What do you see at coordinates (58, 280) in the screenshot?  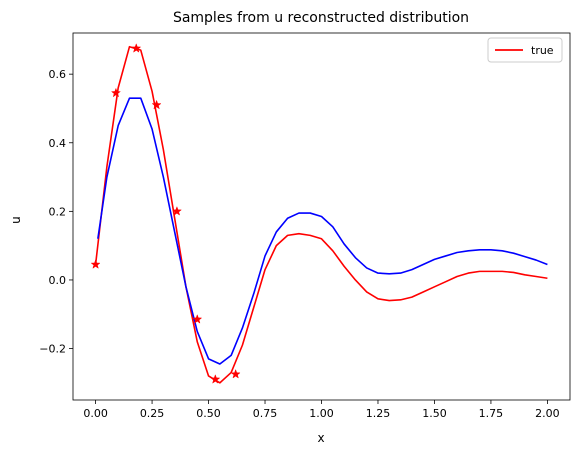 I see `y-tick-label: 0.0` at bounding box center [58, 280].